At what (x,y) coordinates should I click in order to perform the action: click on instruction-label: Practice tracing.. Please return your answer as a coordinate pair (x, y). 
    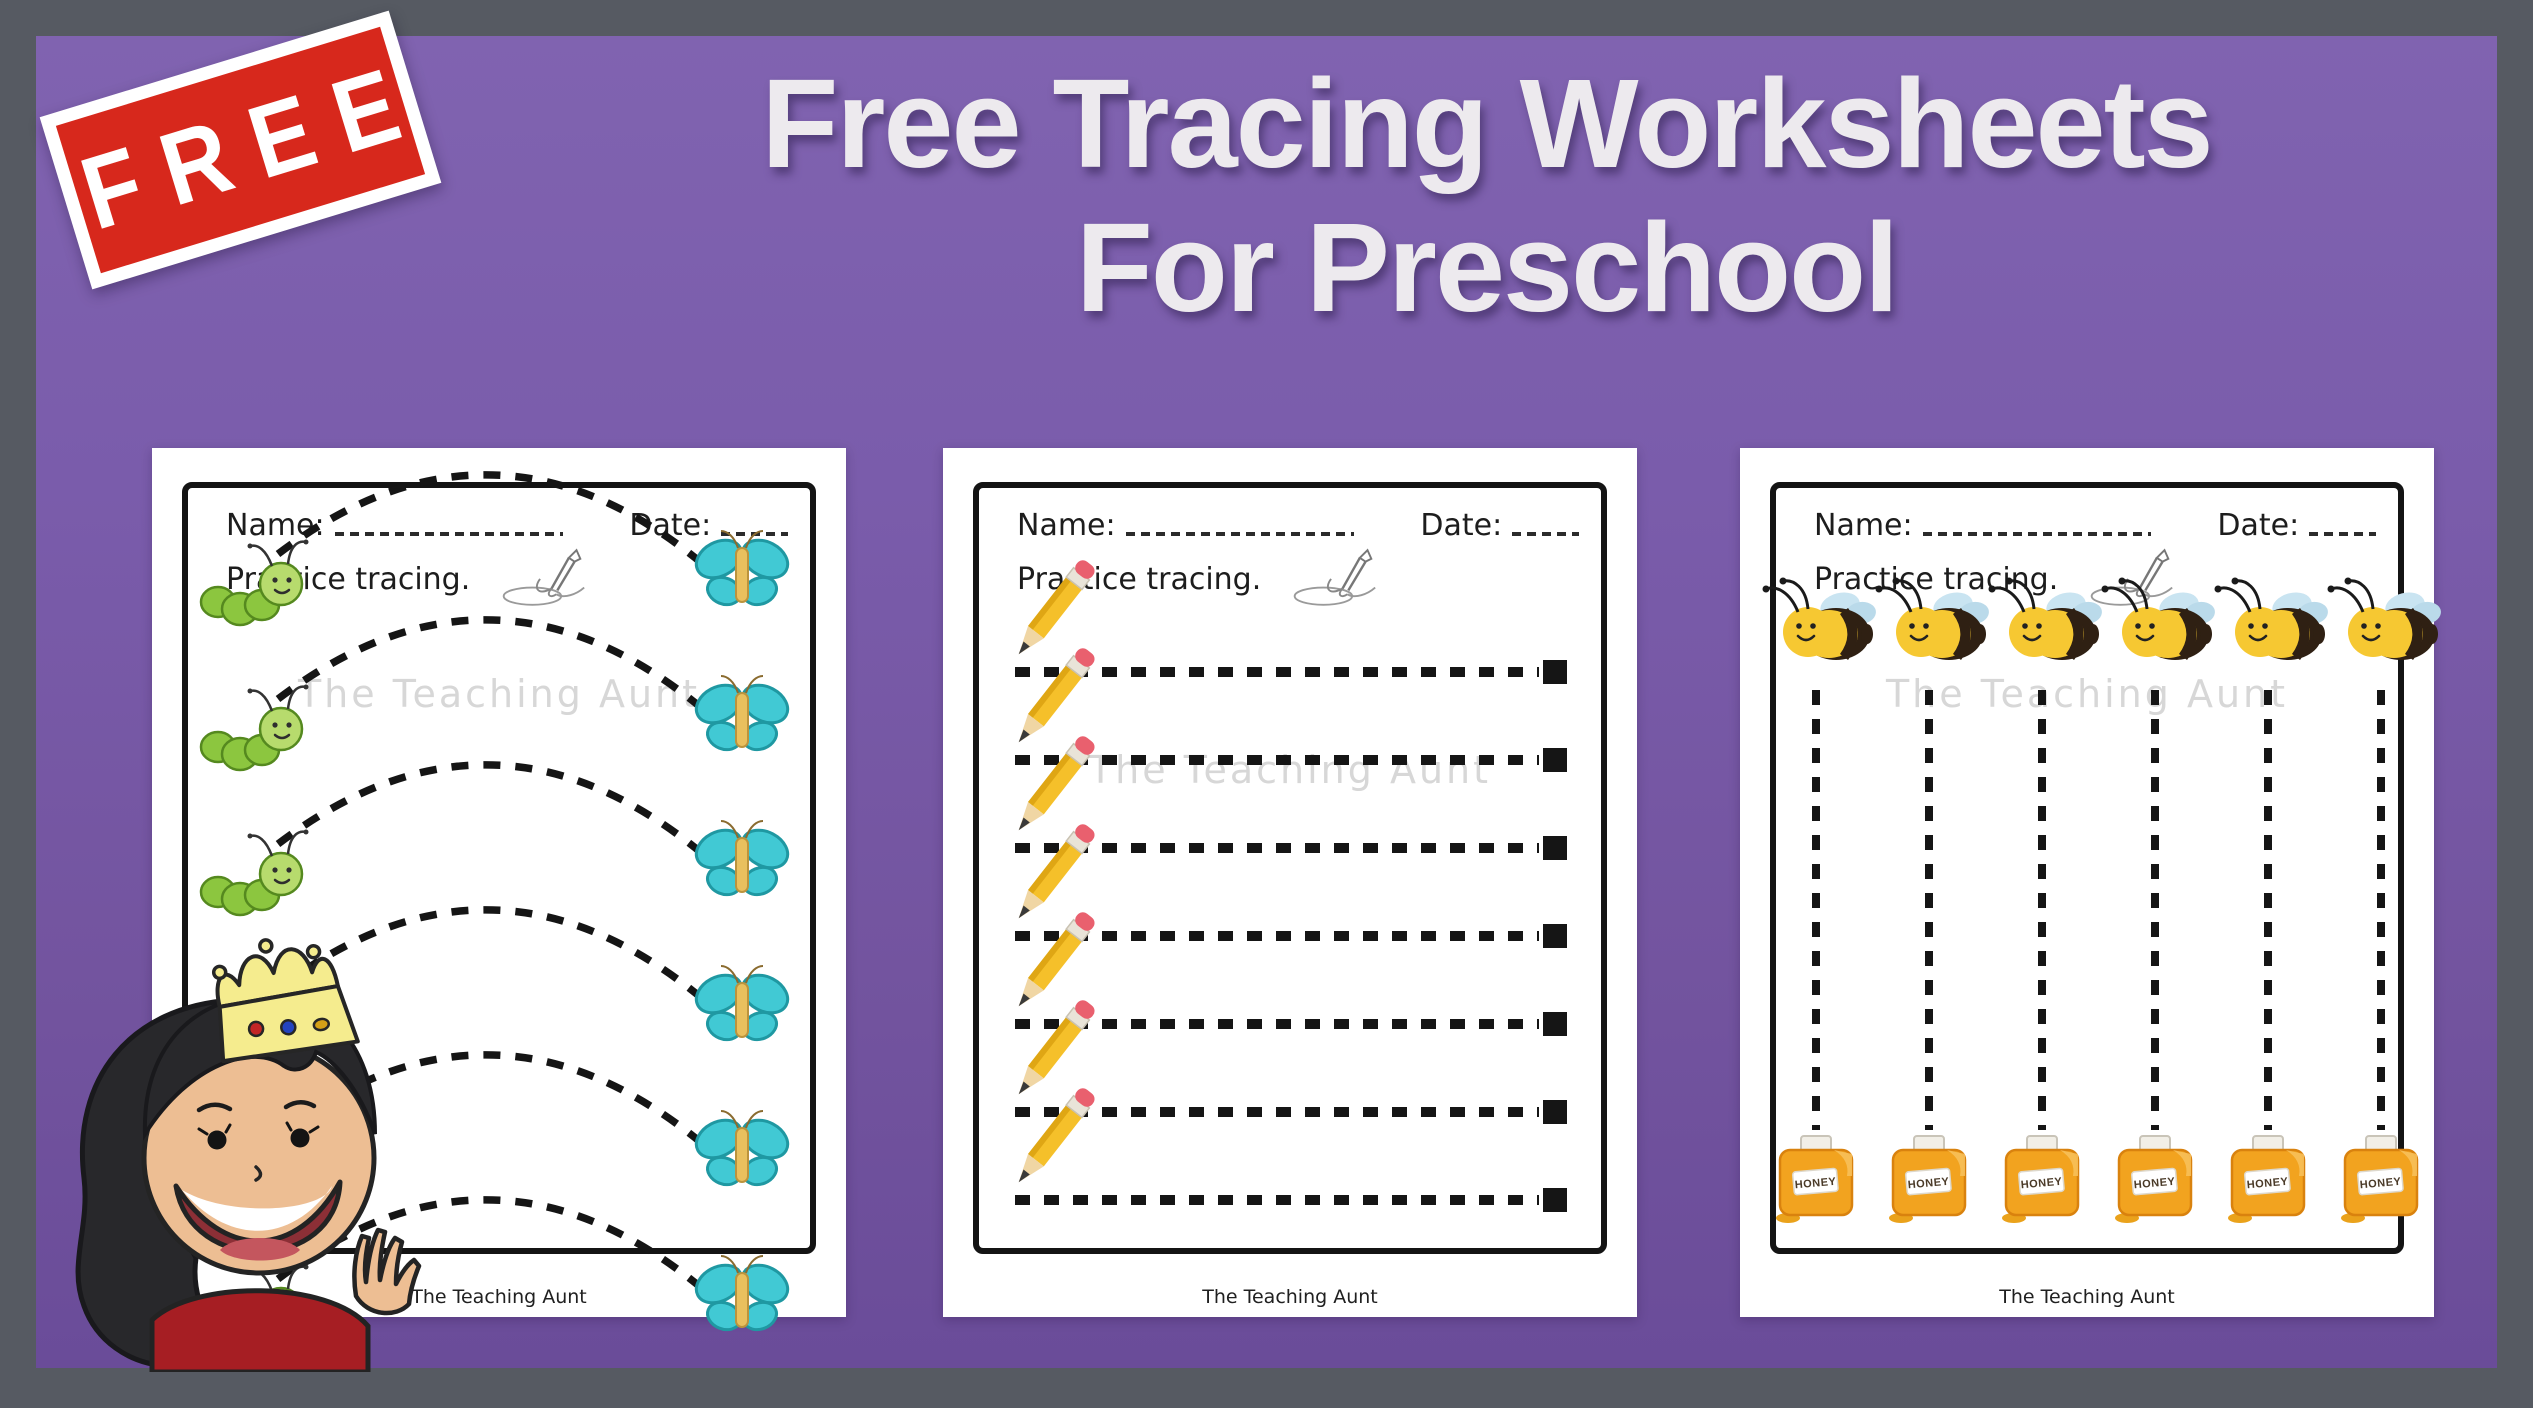
    Looking at the image, I should click on (1936, 579).